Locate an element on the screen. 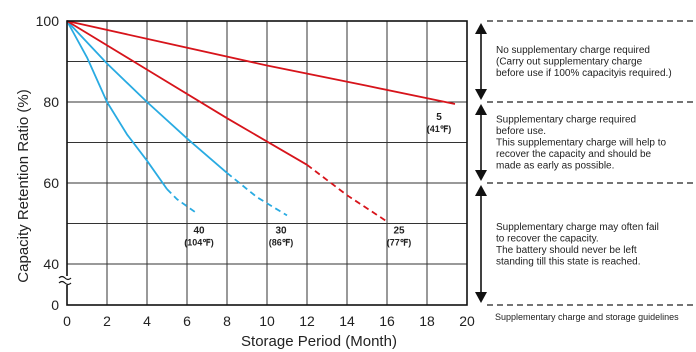  axis-break-gap is located at coordinates (67, 280).